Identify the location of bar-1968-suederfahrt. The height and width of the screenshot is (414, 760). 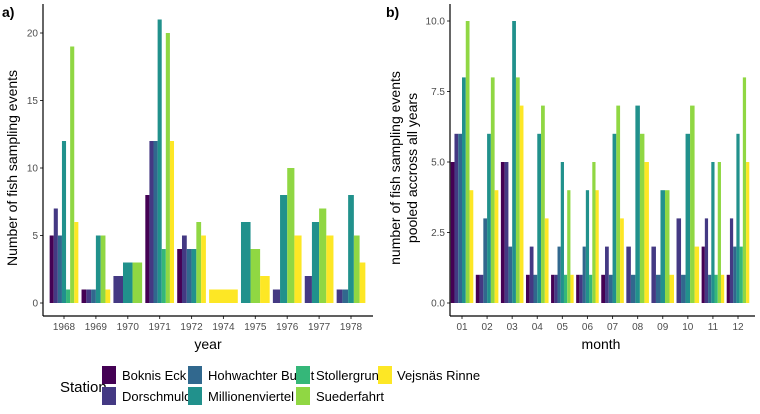
(72, 174).